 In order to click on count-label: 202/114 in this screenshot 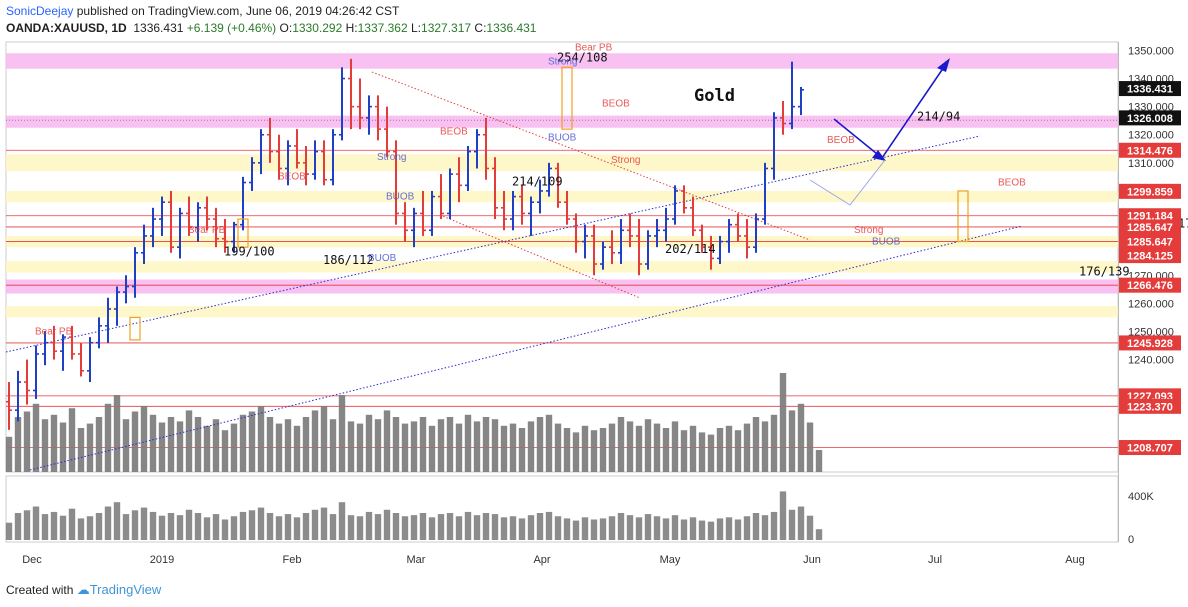, I will do `click(690, 249)`.